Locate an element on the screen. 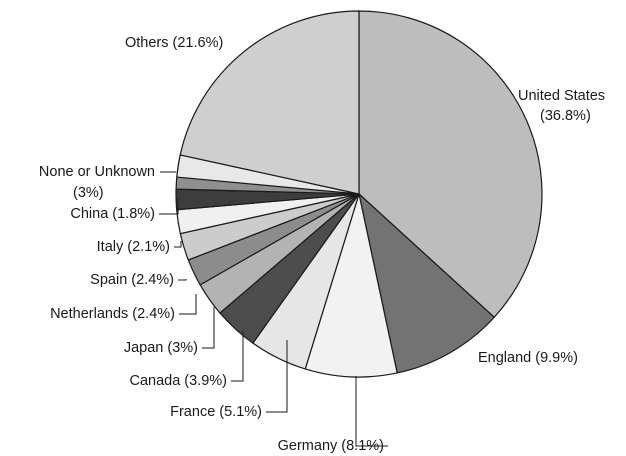  label-united-states: United States (36.8%) is located at coordinates (561, 106).